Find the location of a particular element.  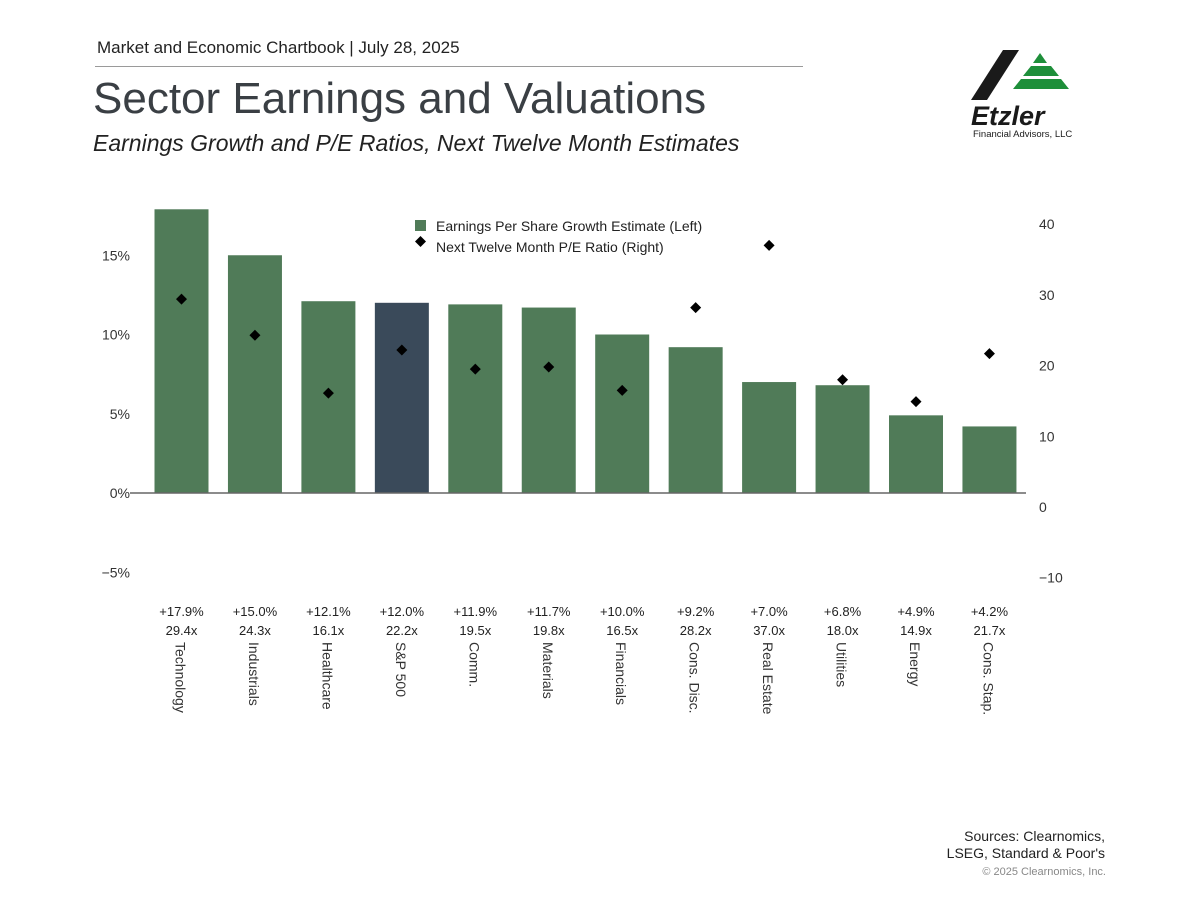

growth-value-label: +15.0% is located at coordinates (255, 611).